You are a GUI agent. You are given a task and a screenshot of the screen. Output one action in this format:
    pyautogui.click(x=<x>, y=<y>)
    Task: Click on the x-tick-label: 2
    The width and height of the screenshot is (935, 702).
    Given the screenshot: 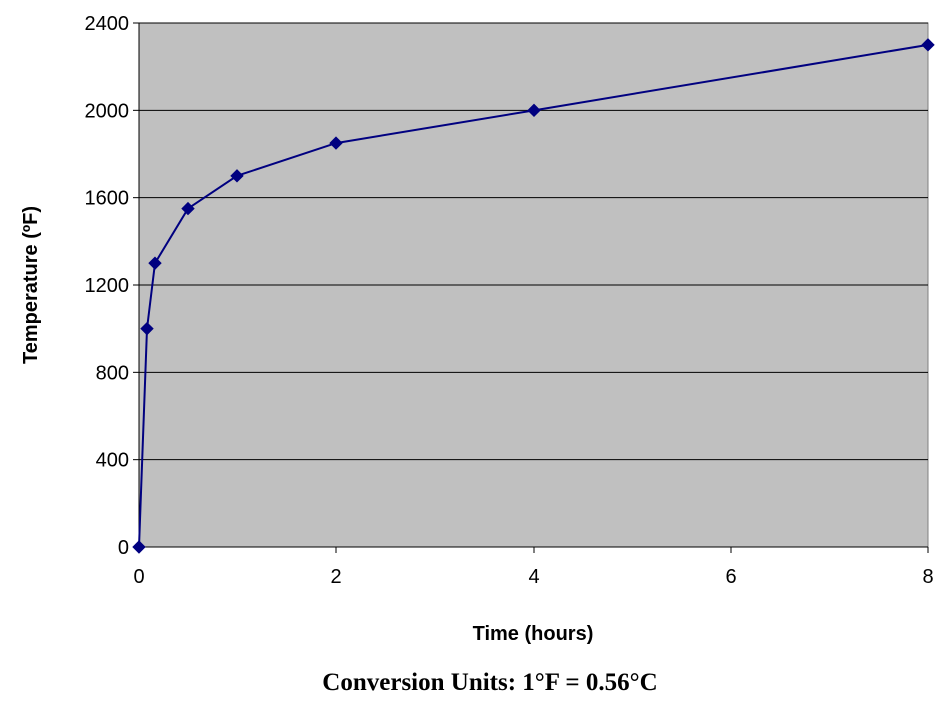 What is the action you would take?
    pyautogui.click(x=335, y=577)
    